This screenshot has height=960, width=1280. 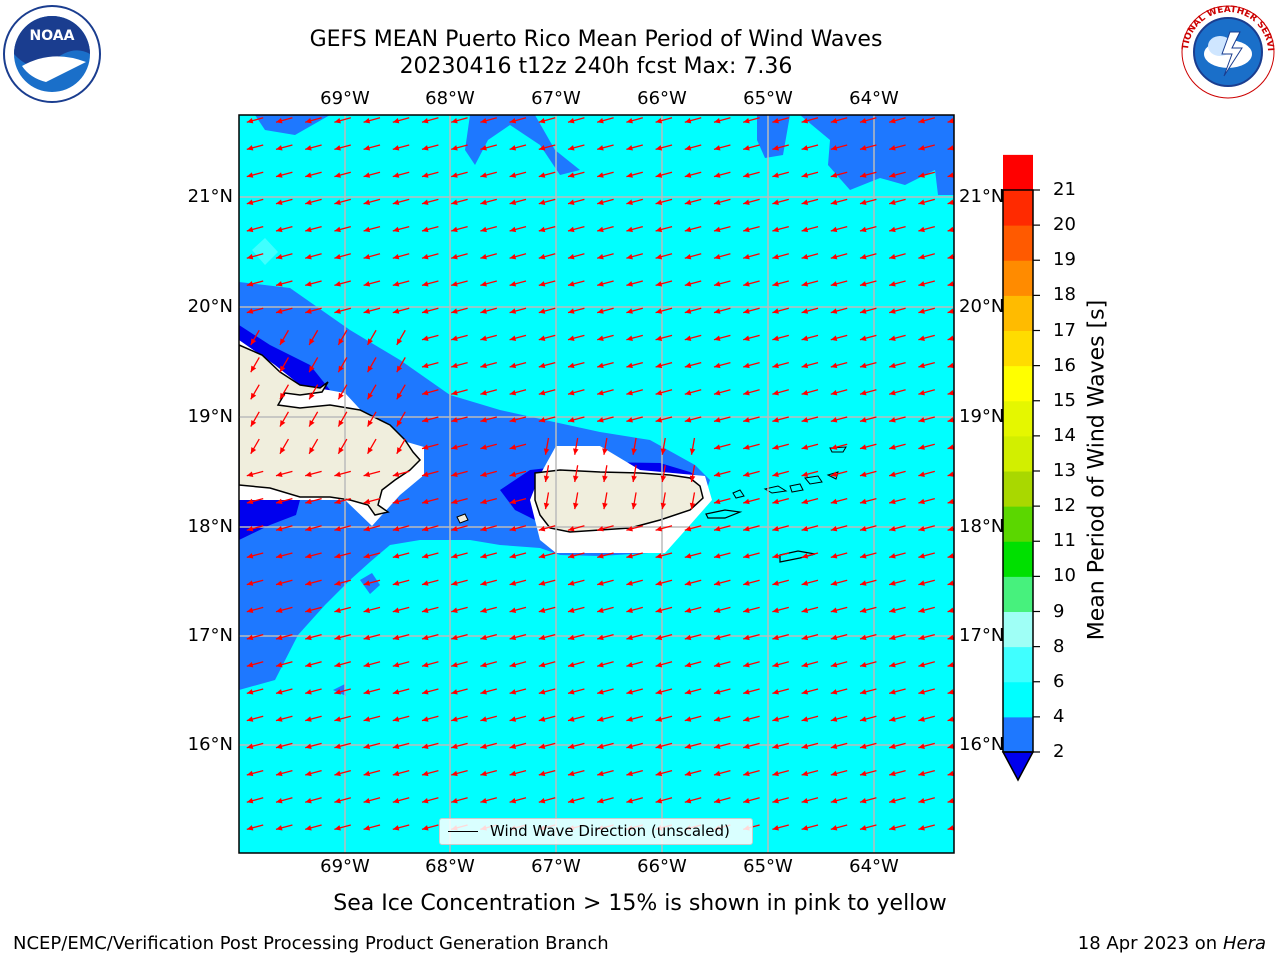 I want to click on colorbar-tick-label: 18, so click(x=1064, y=295).